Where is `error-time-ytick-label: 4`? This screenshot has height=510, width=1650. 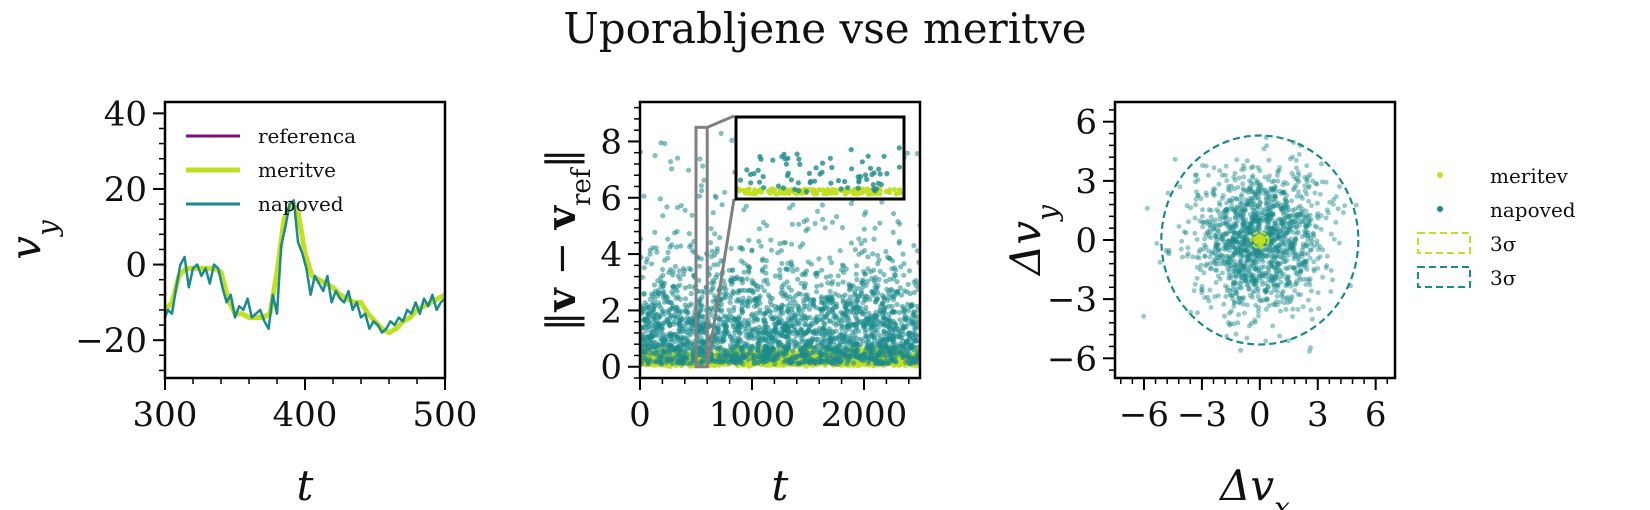 error-time-ytick-label: 4 is located at coordinates (611, 255).